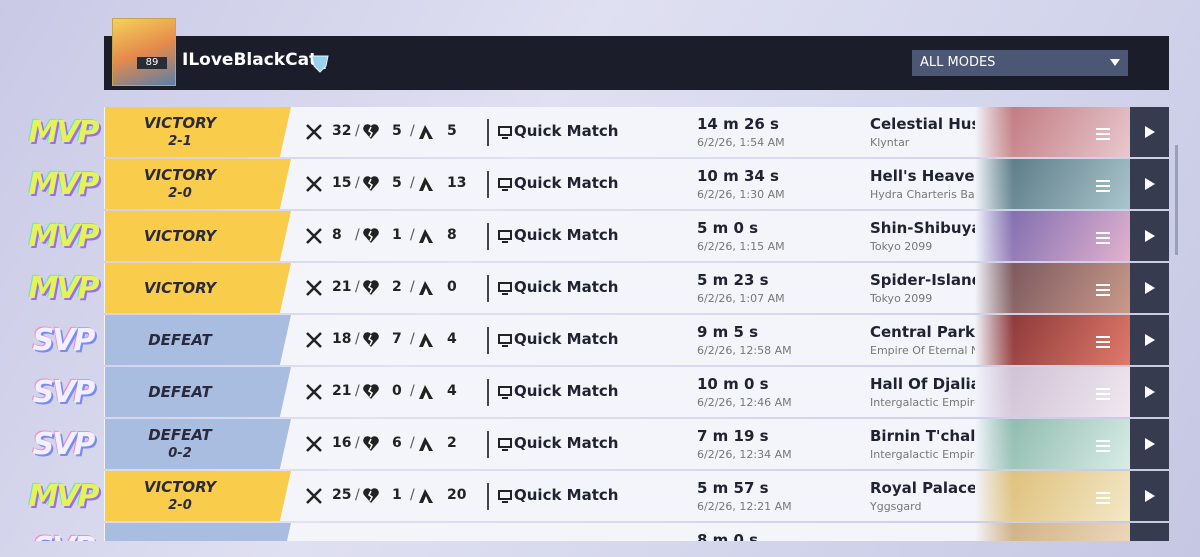  I want to click on round-score: 2-0, so click(180, 193).